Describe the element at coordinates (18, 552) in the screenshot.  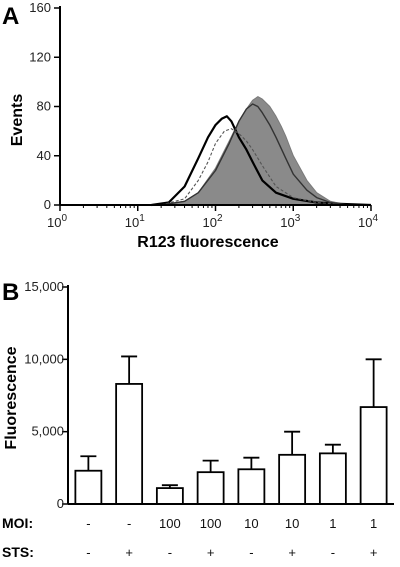
I see `sts-row-label: STS:` at that location.